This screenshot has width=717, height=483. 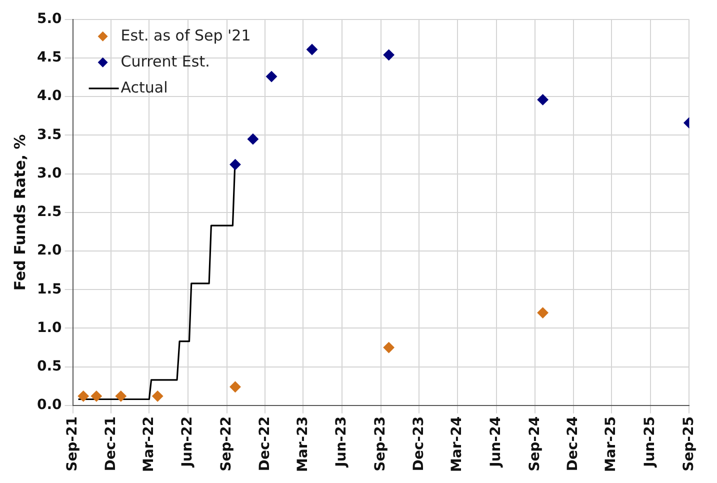 I want to click on y-tick-label: 3.5, so click(x=49, y=134).